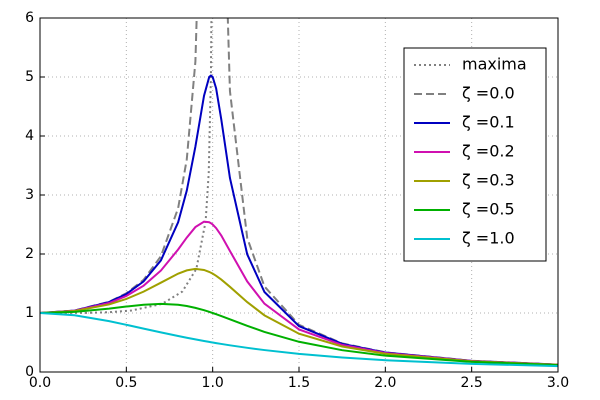 The height and width of the screenshot is (400, 600). I want to click on y-tick-label: 2, so click(29, 254).